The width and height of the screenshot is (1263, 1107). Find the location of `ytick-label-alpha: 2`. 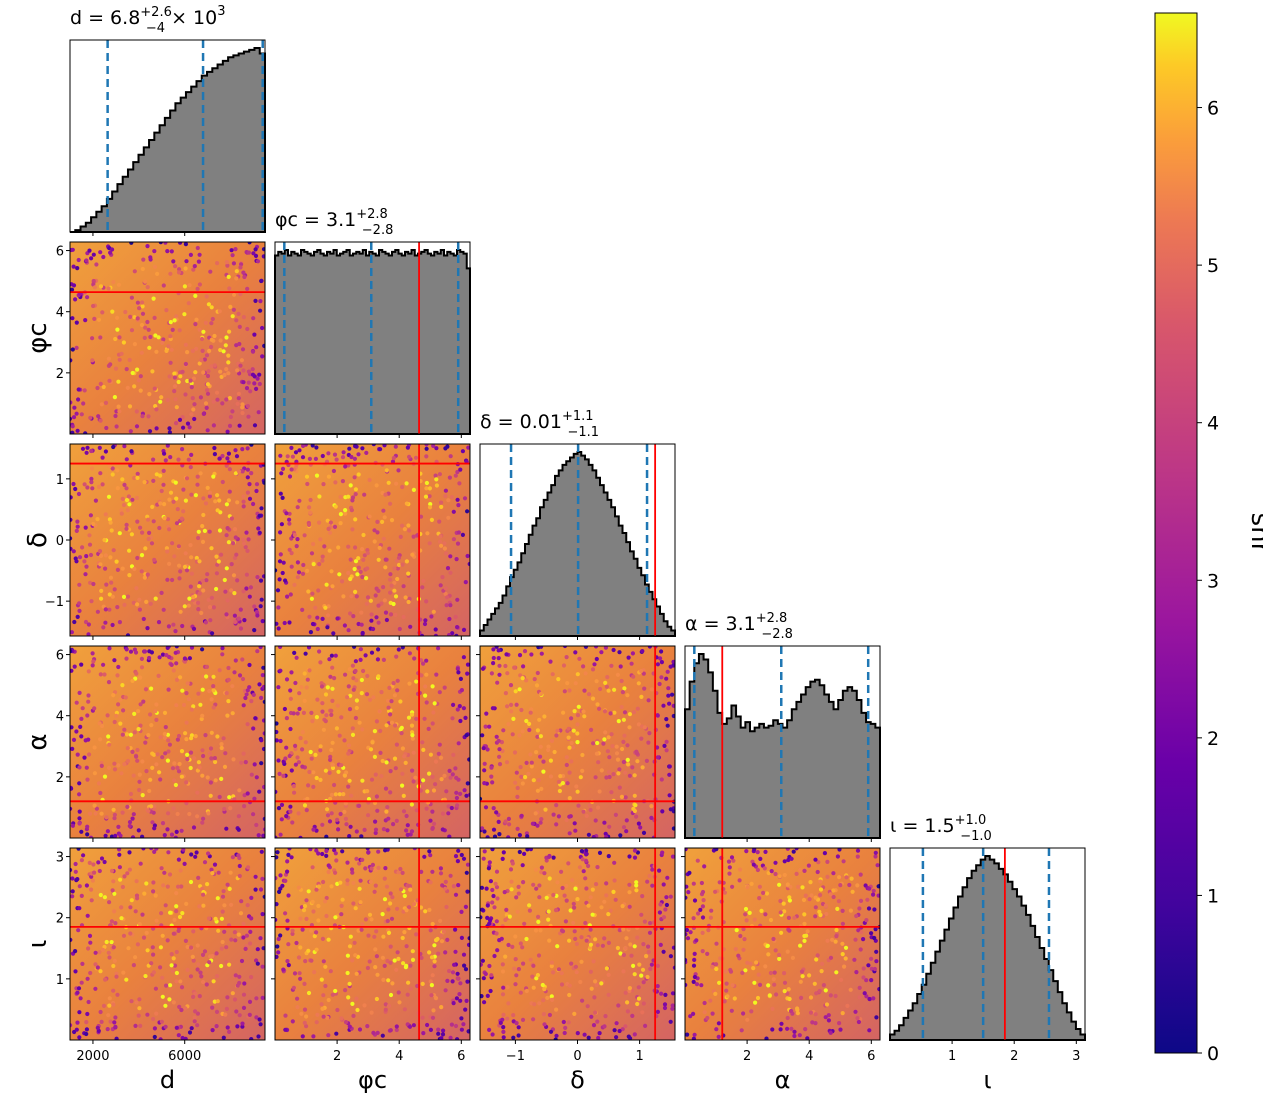

ytick-label-alpha: 2 is located at coordinates (60, 778).